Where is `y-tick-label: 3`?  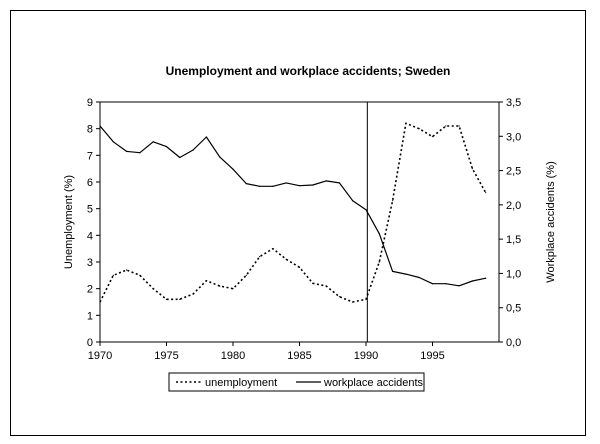
y-tick-label: 3 is located at coordinates (90, 263).